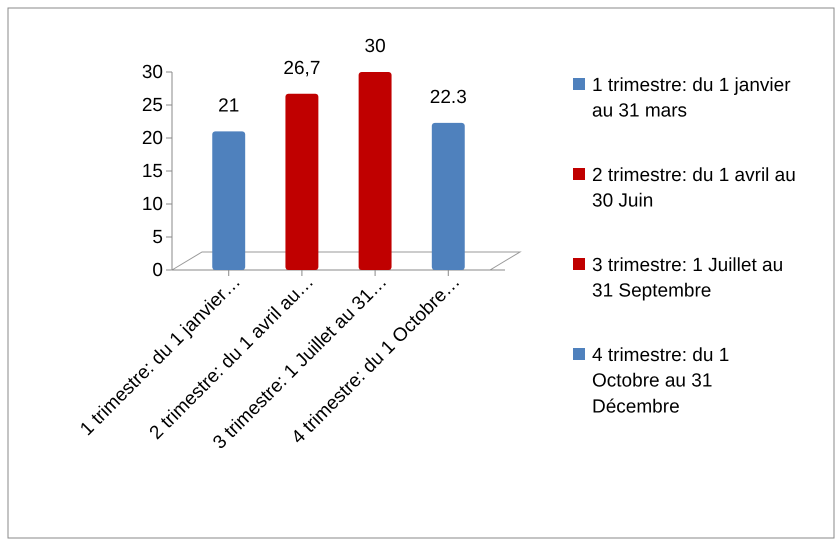 This screenshot has height=543, width=840. I want to click on legend-label: 4 trimestre: du 1 Octobre au 31 Décembre, so click(661, 381).